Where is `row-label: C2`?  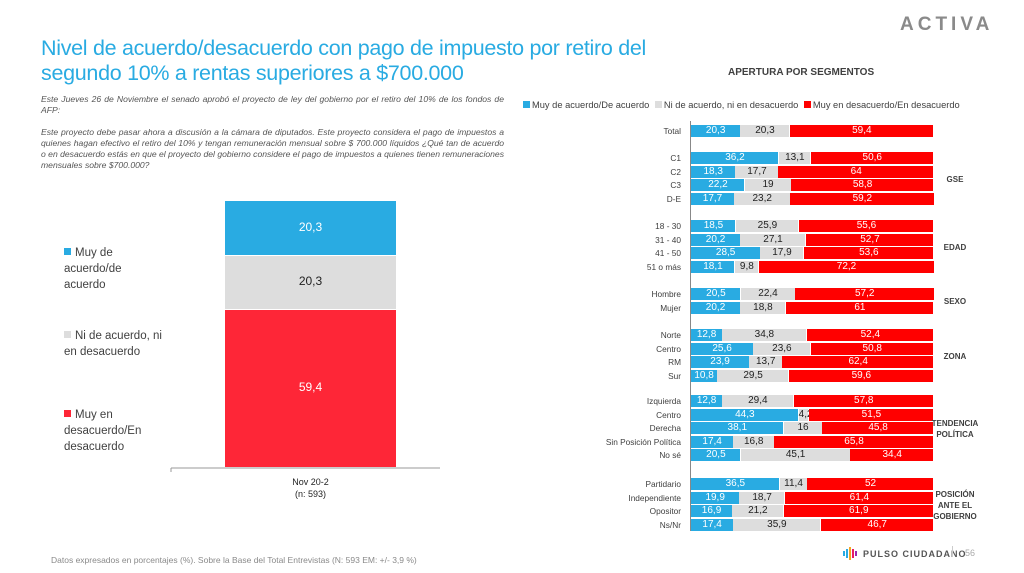
row-label: C2 is located at coordinates (675, 172).